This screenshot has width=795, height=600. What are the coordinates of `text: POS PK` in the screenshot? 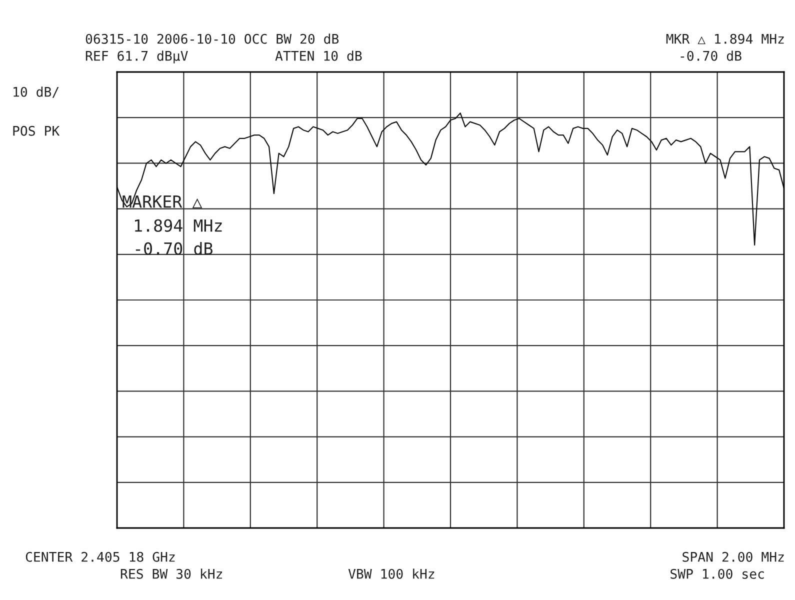 It's located at (36, 131).